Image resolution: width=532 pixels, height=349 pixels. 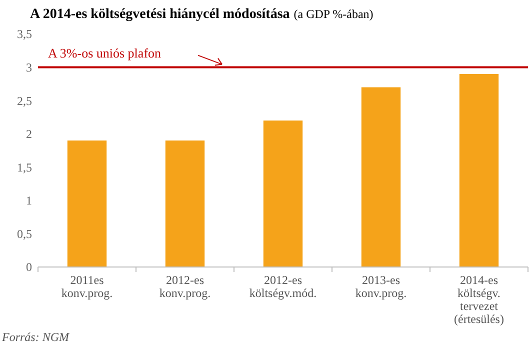 I want to click on chart-subtitle: (a GDP %-ában), so click(x=334, y=14).